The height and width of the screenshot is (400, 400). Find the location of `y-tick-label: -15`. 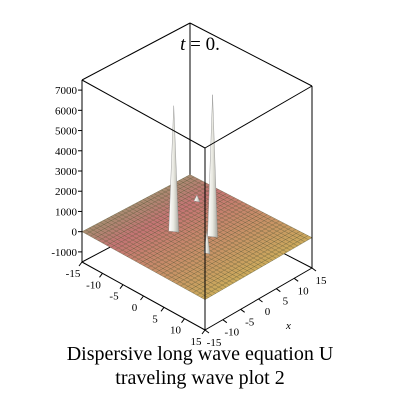

y-tick-label: -15 is located at coordinates (73, 274).